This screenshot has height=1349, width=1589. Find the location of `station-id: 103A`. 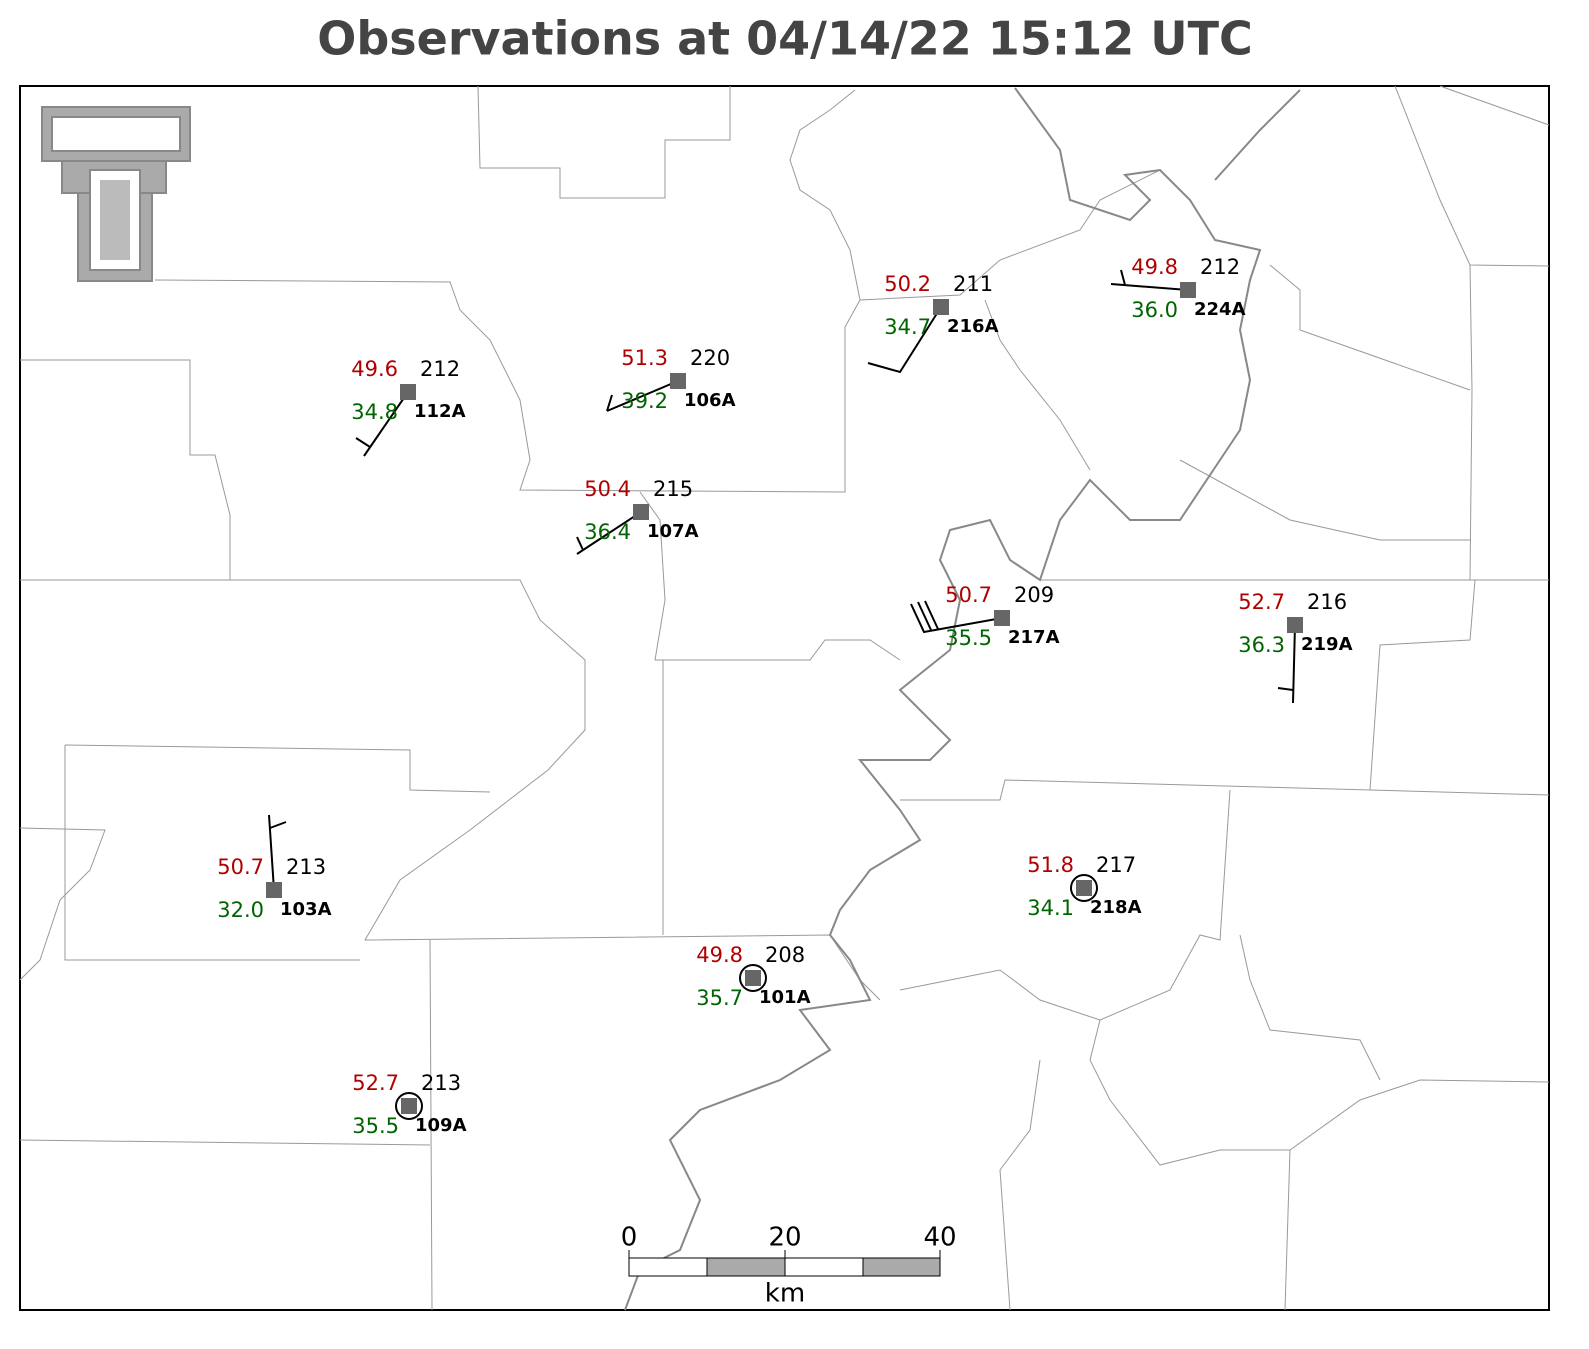

station-id: 103A is located at coordinates (306, 909).